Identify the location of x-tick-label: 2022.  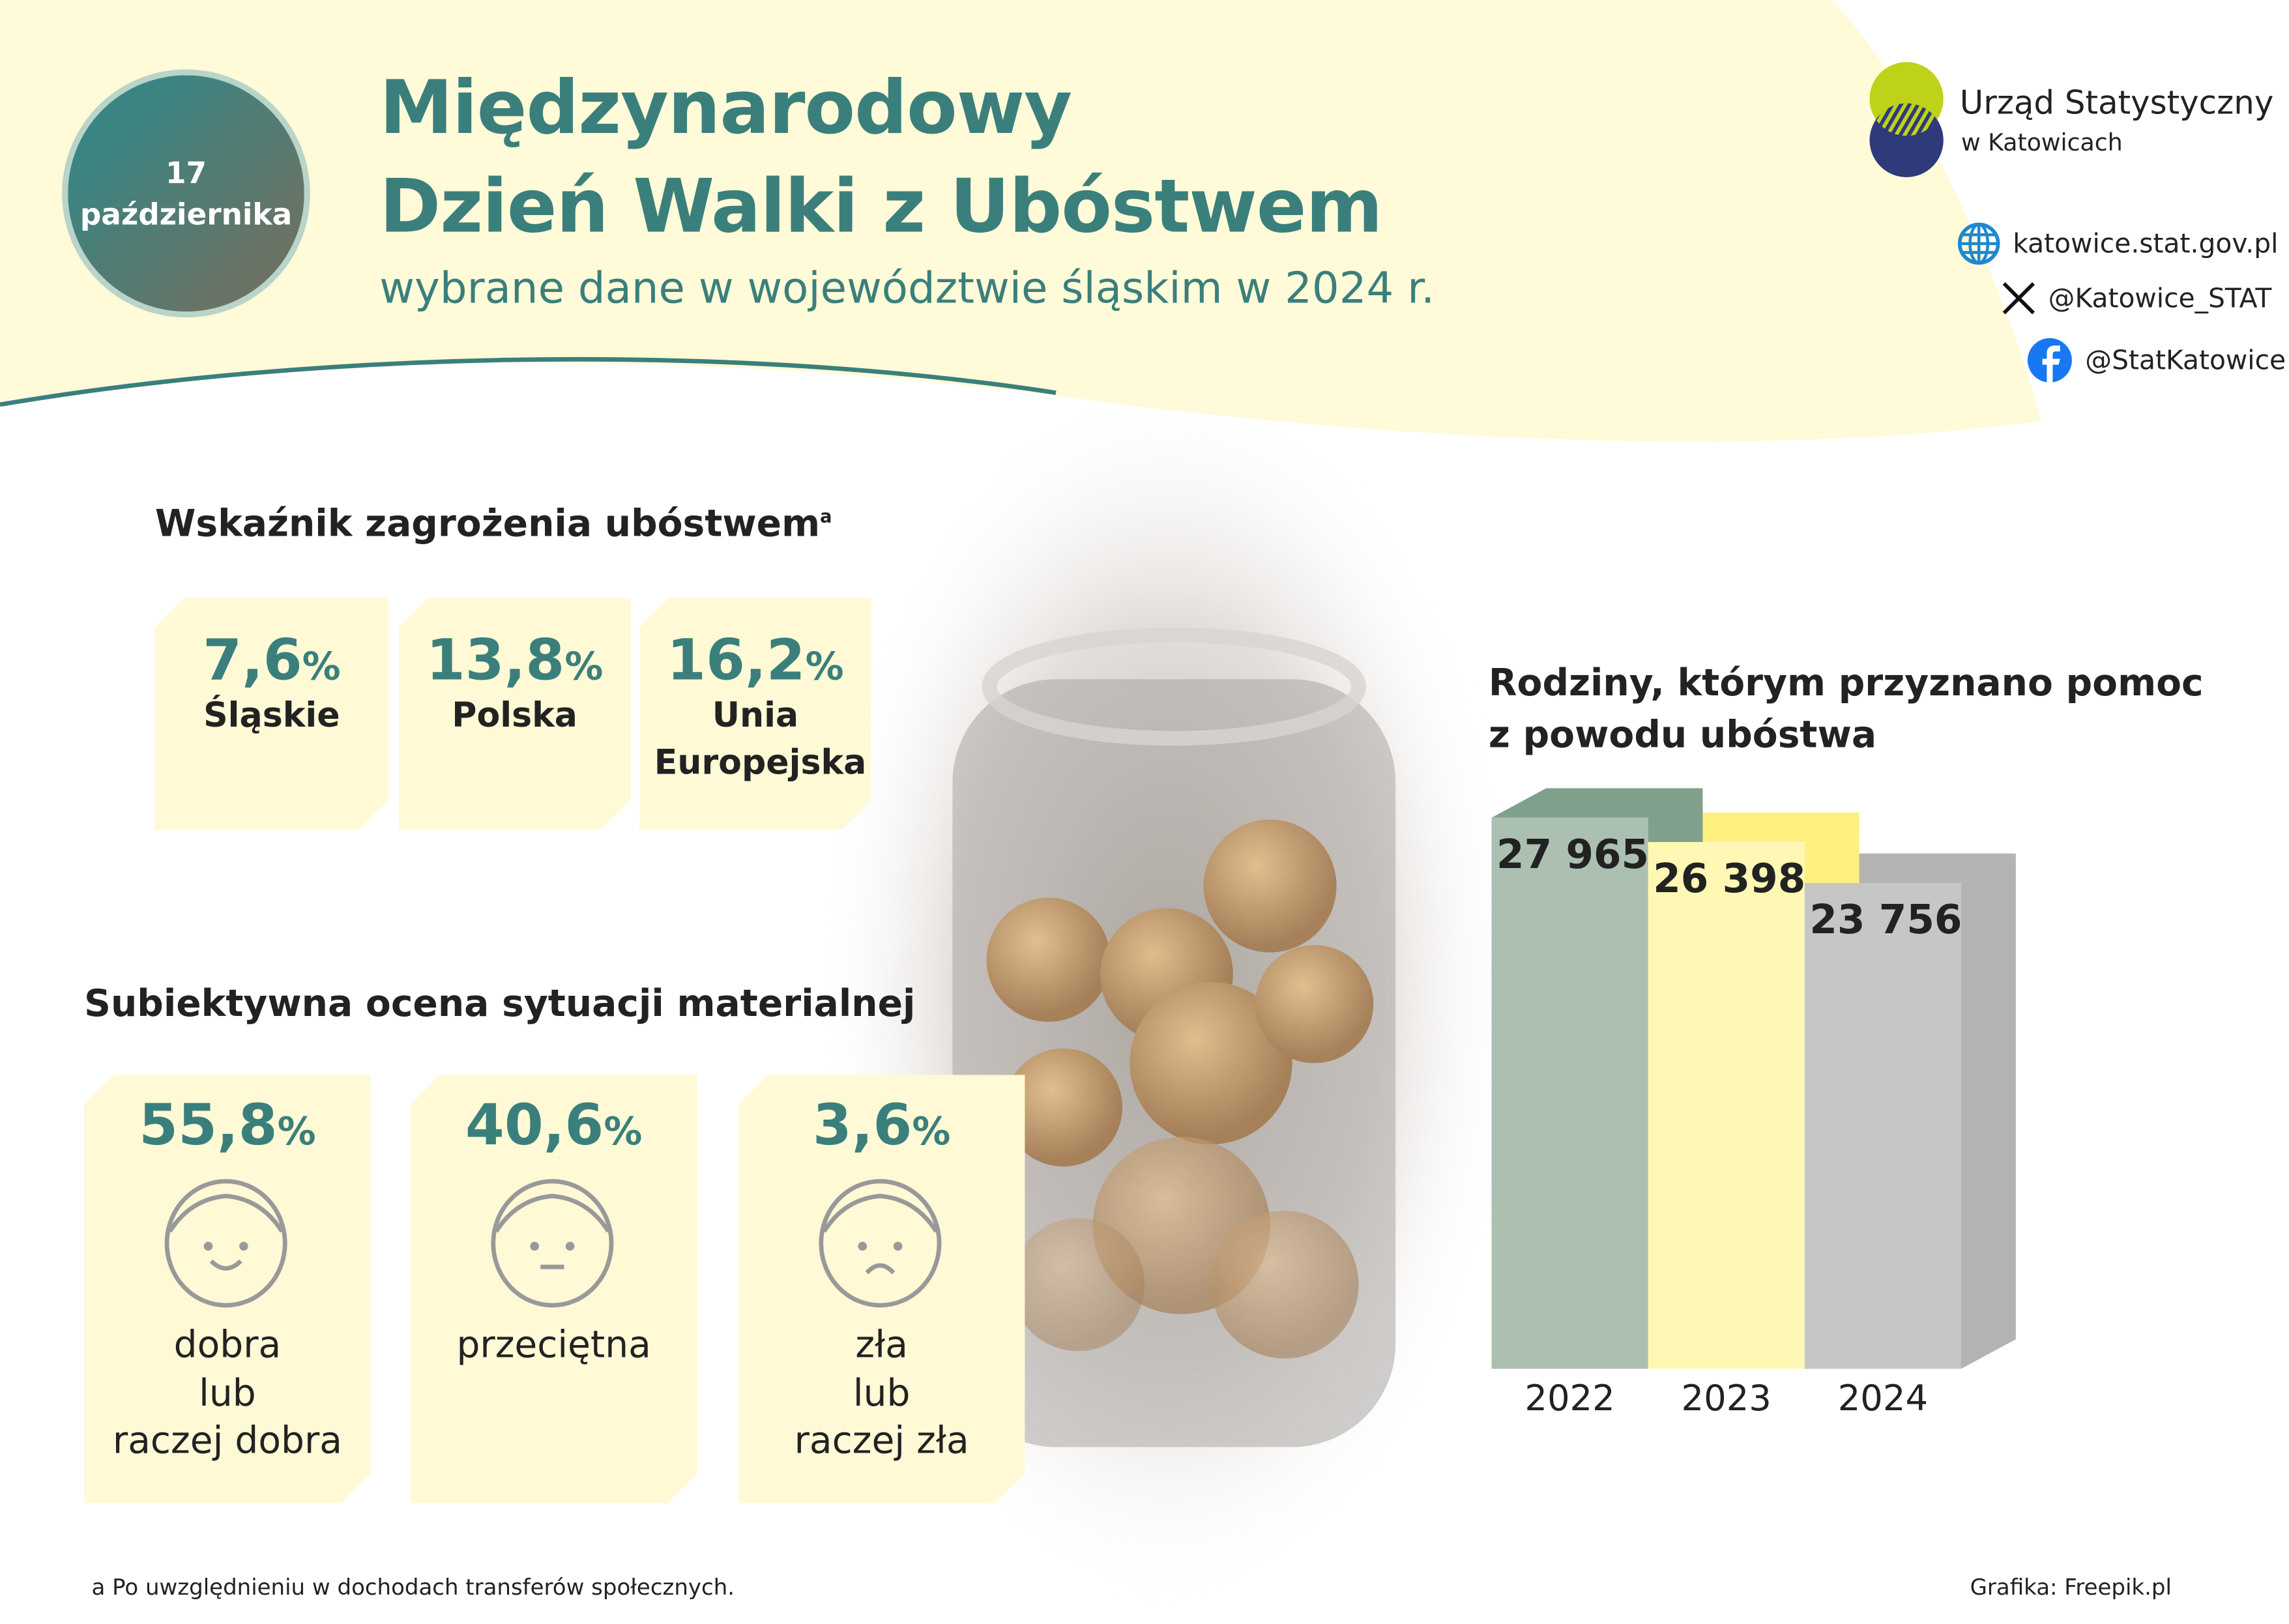
(1569, 1398).